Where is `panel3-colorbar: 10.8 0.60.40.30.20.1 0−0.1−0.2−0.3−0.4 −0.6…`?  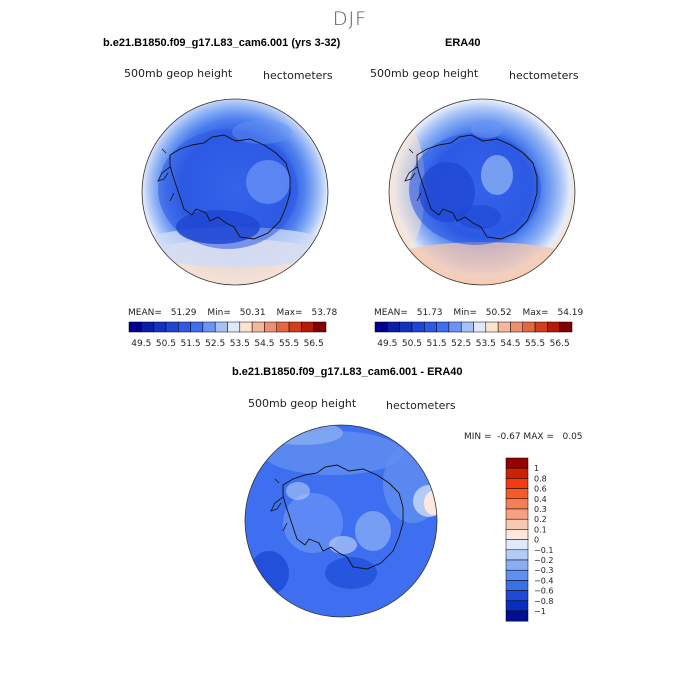 panel3-colorbar: 10.8 0.60.40.30.20.1 0−0.1−0.2−0.3−0.4 −0.6… is located at coordinates (529, 539).